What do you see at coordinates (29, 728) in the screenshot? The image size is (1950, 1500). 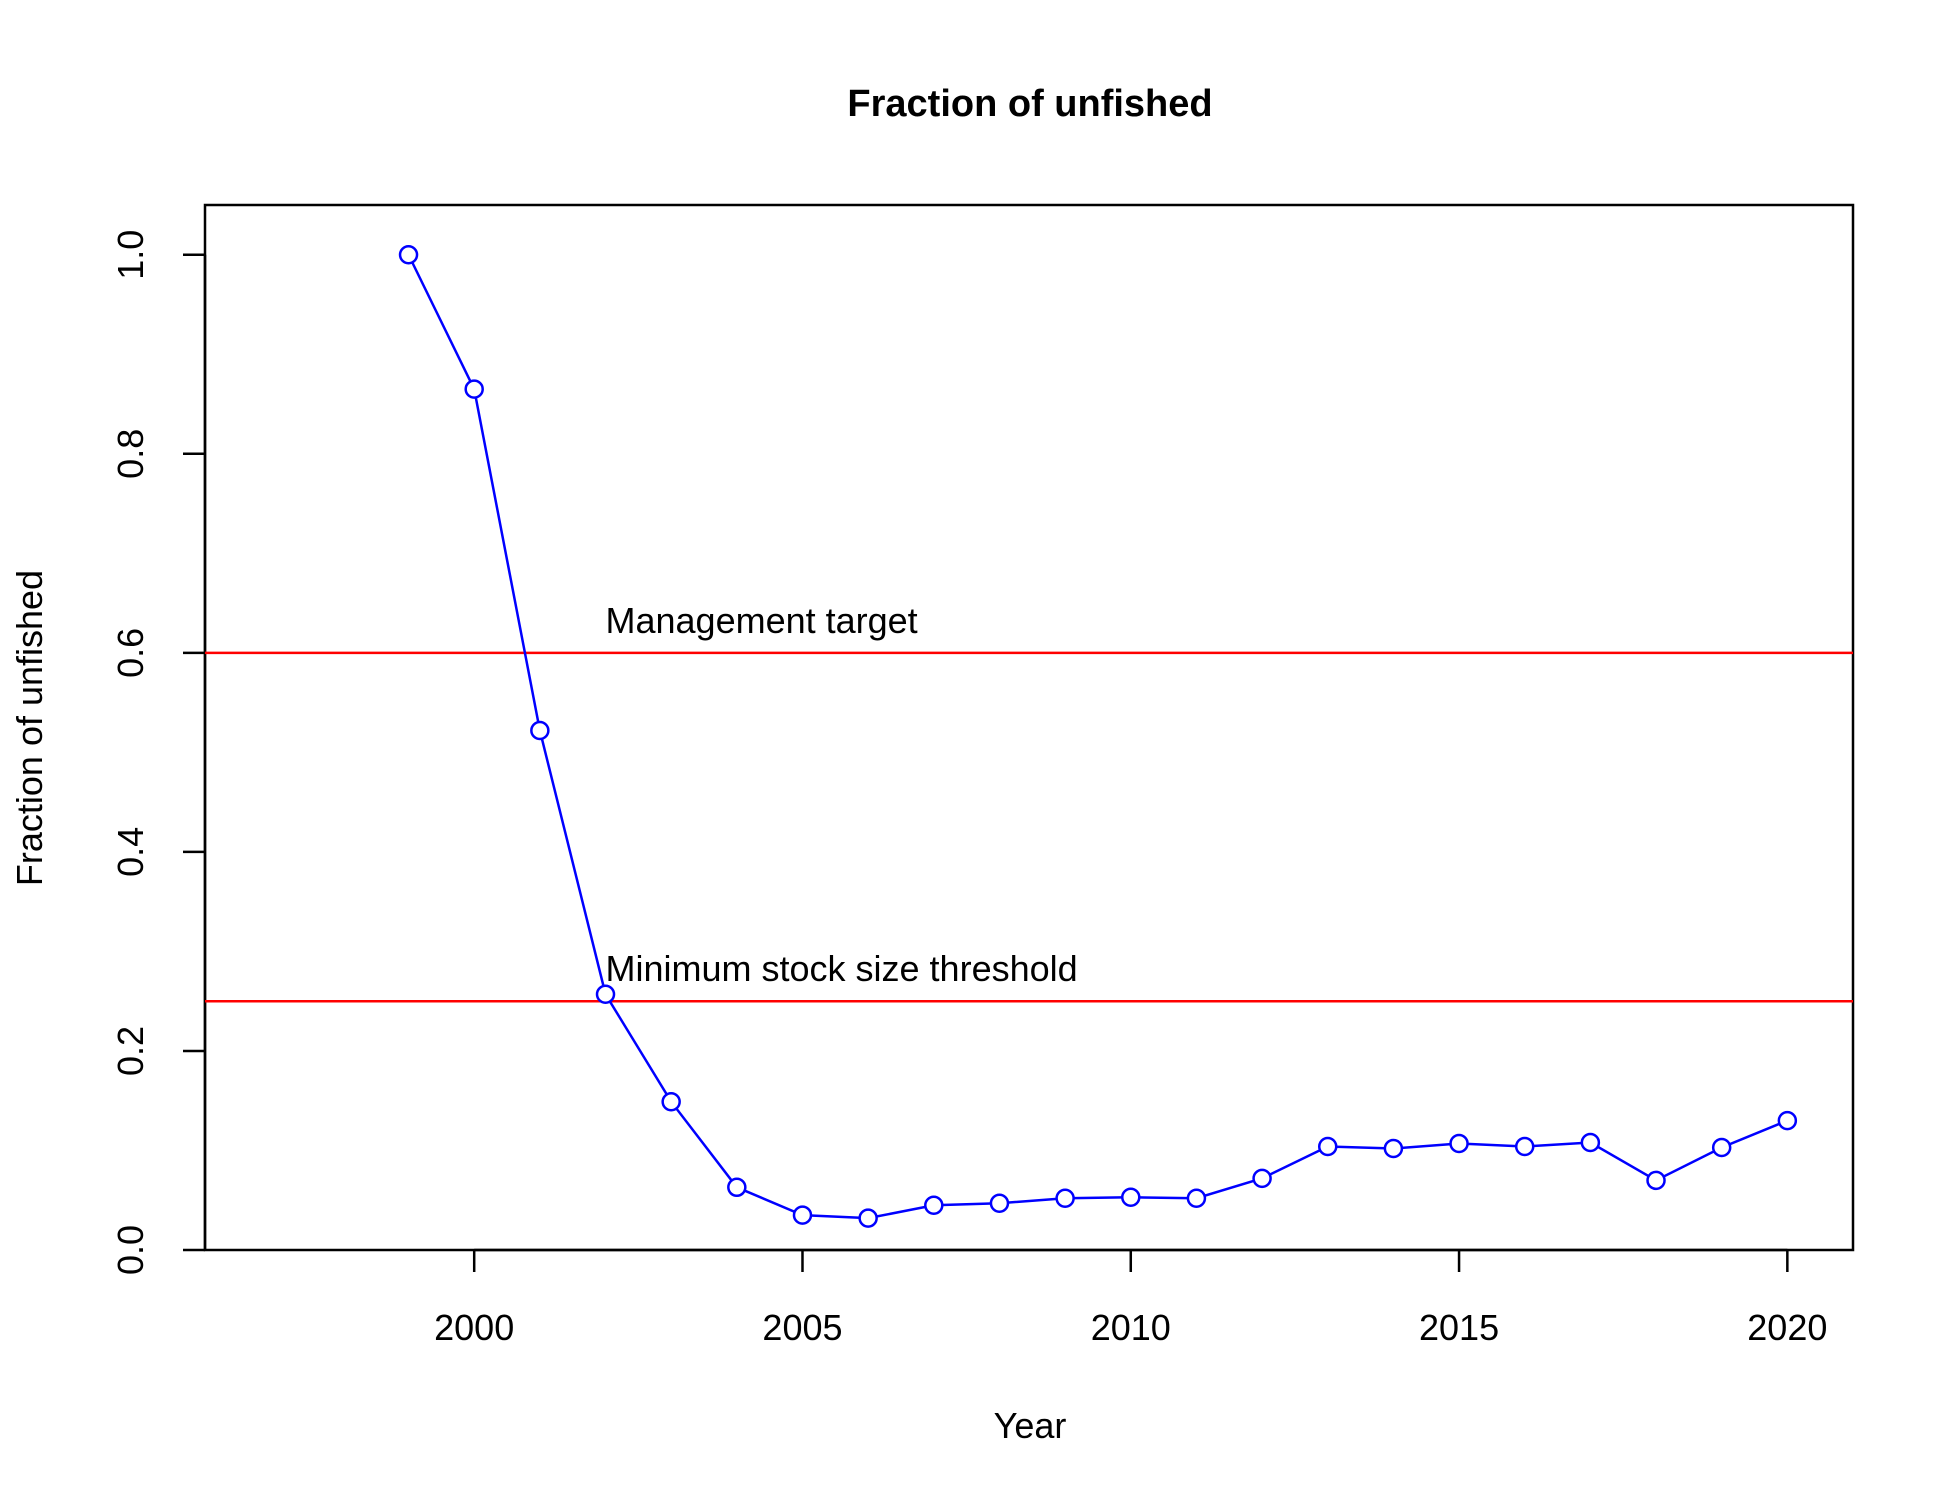 I see `y-axis-label: Fraction of unfished` at bounding box center [29, 728].